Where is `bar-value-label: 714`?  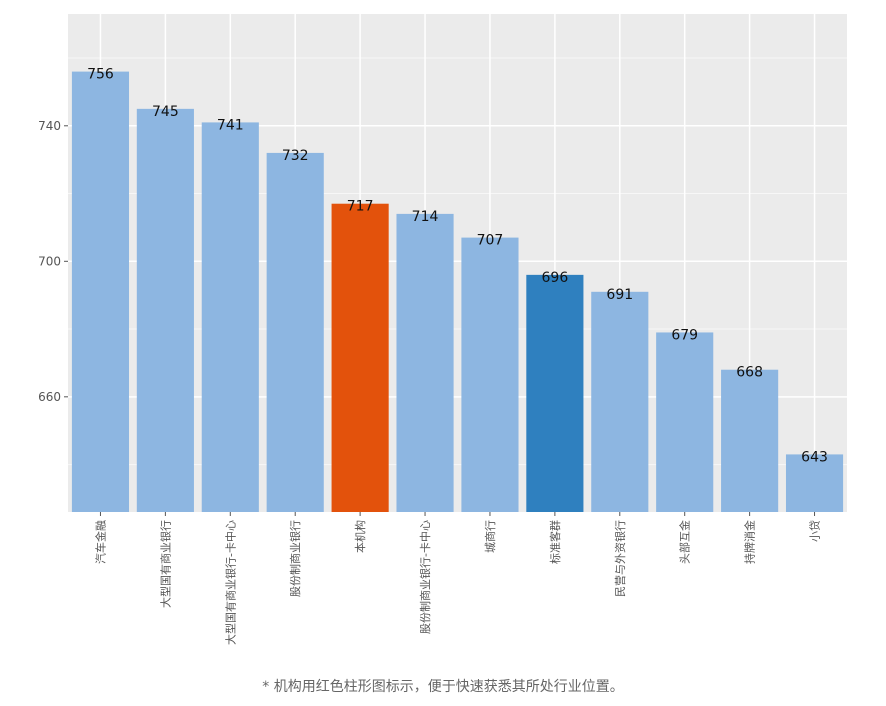
bar-value-label: 714 is located at coordinates (425, 217).